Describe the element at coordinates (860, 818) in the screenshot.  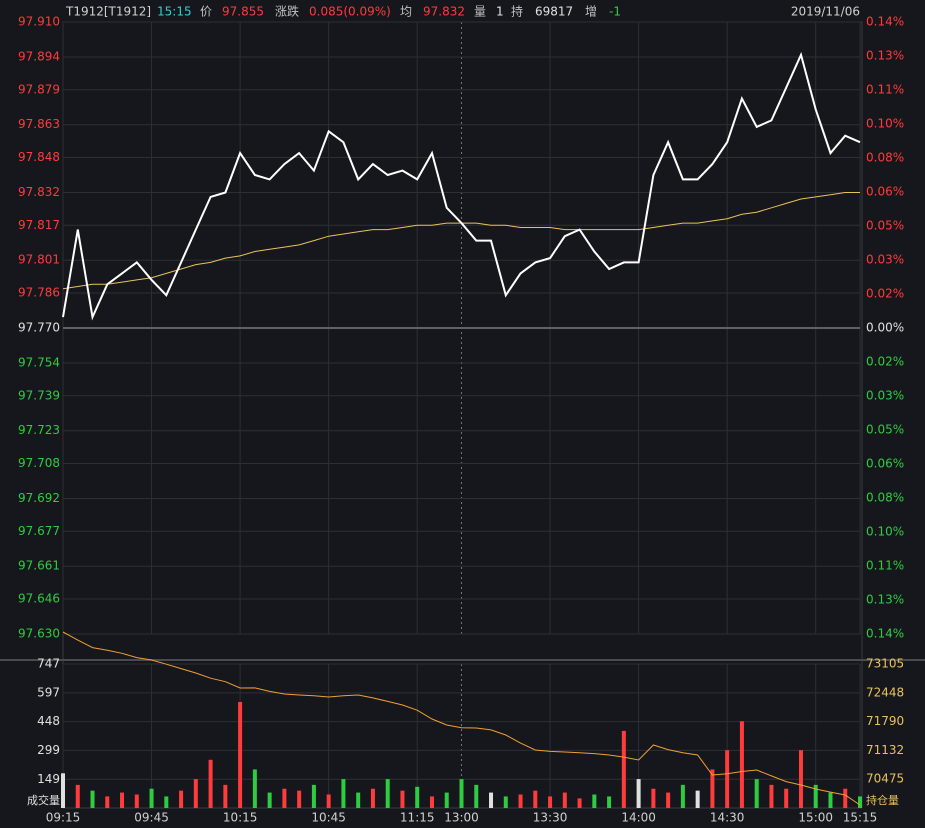
I see `x-tick-label: 15:15` at that location.